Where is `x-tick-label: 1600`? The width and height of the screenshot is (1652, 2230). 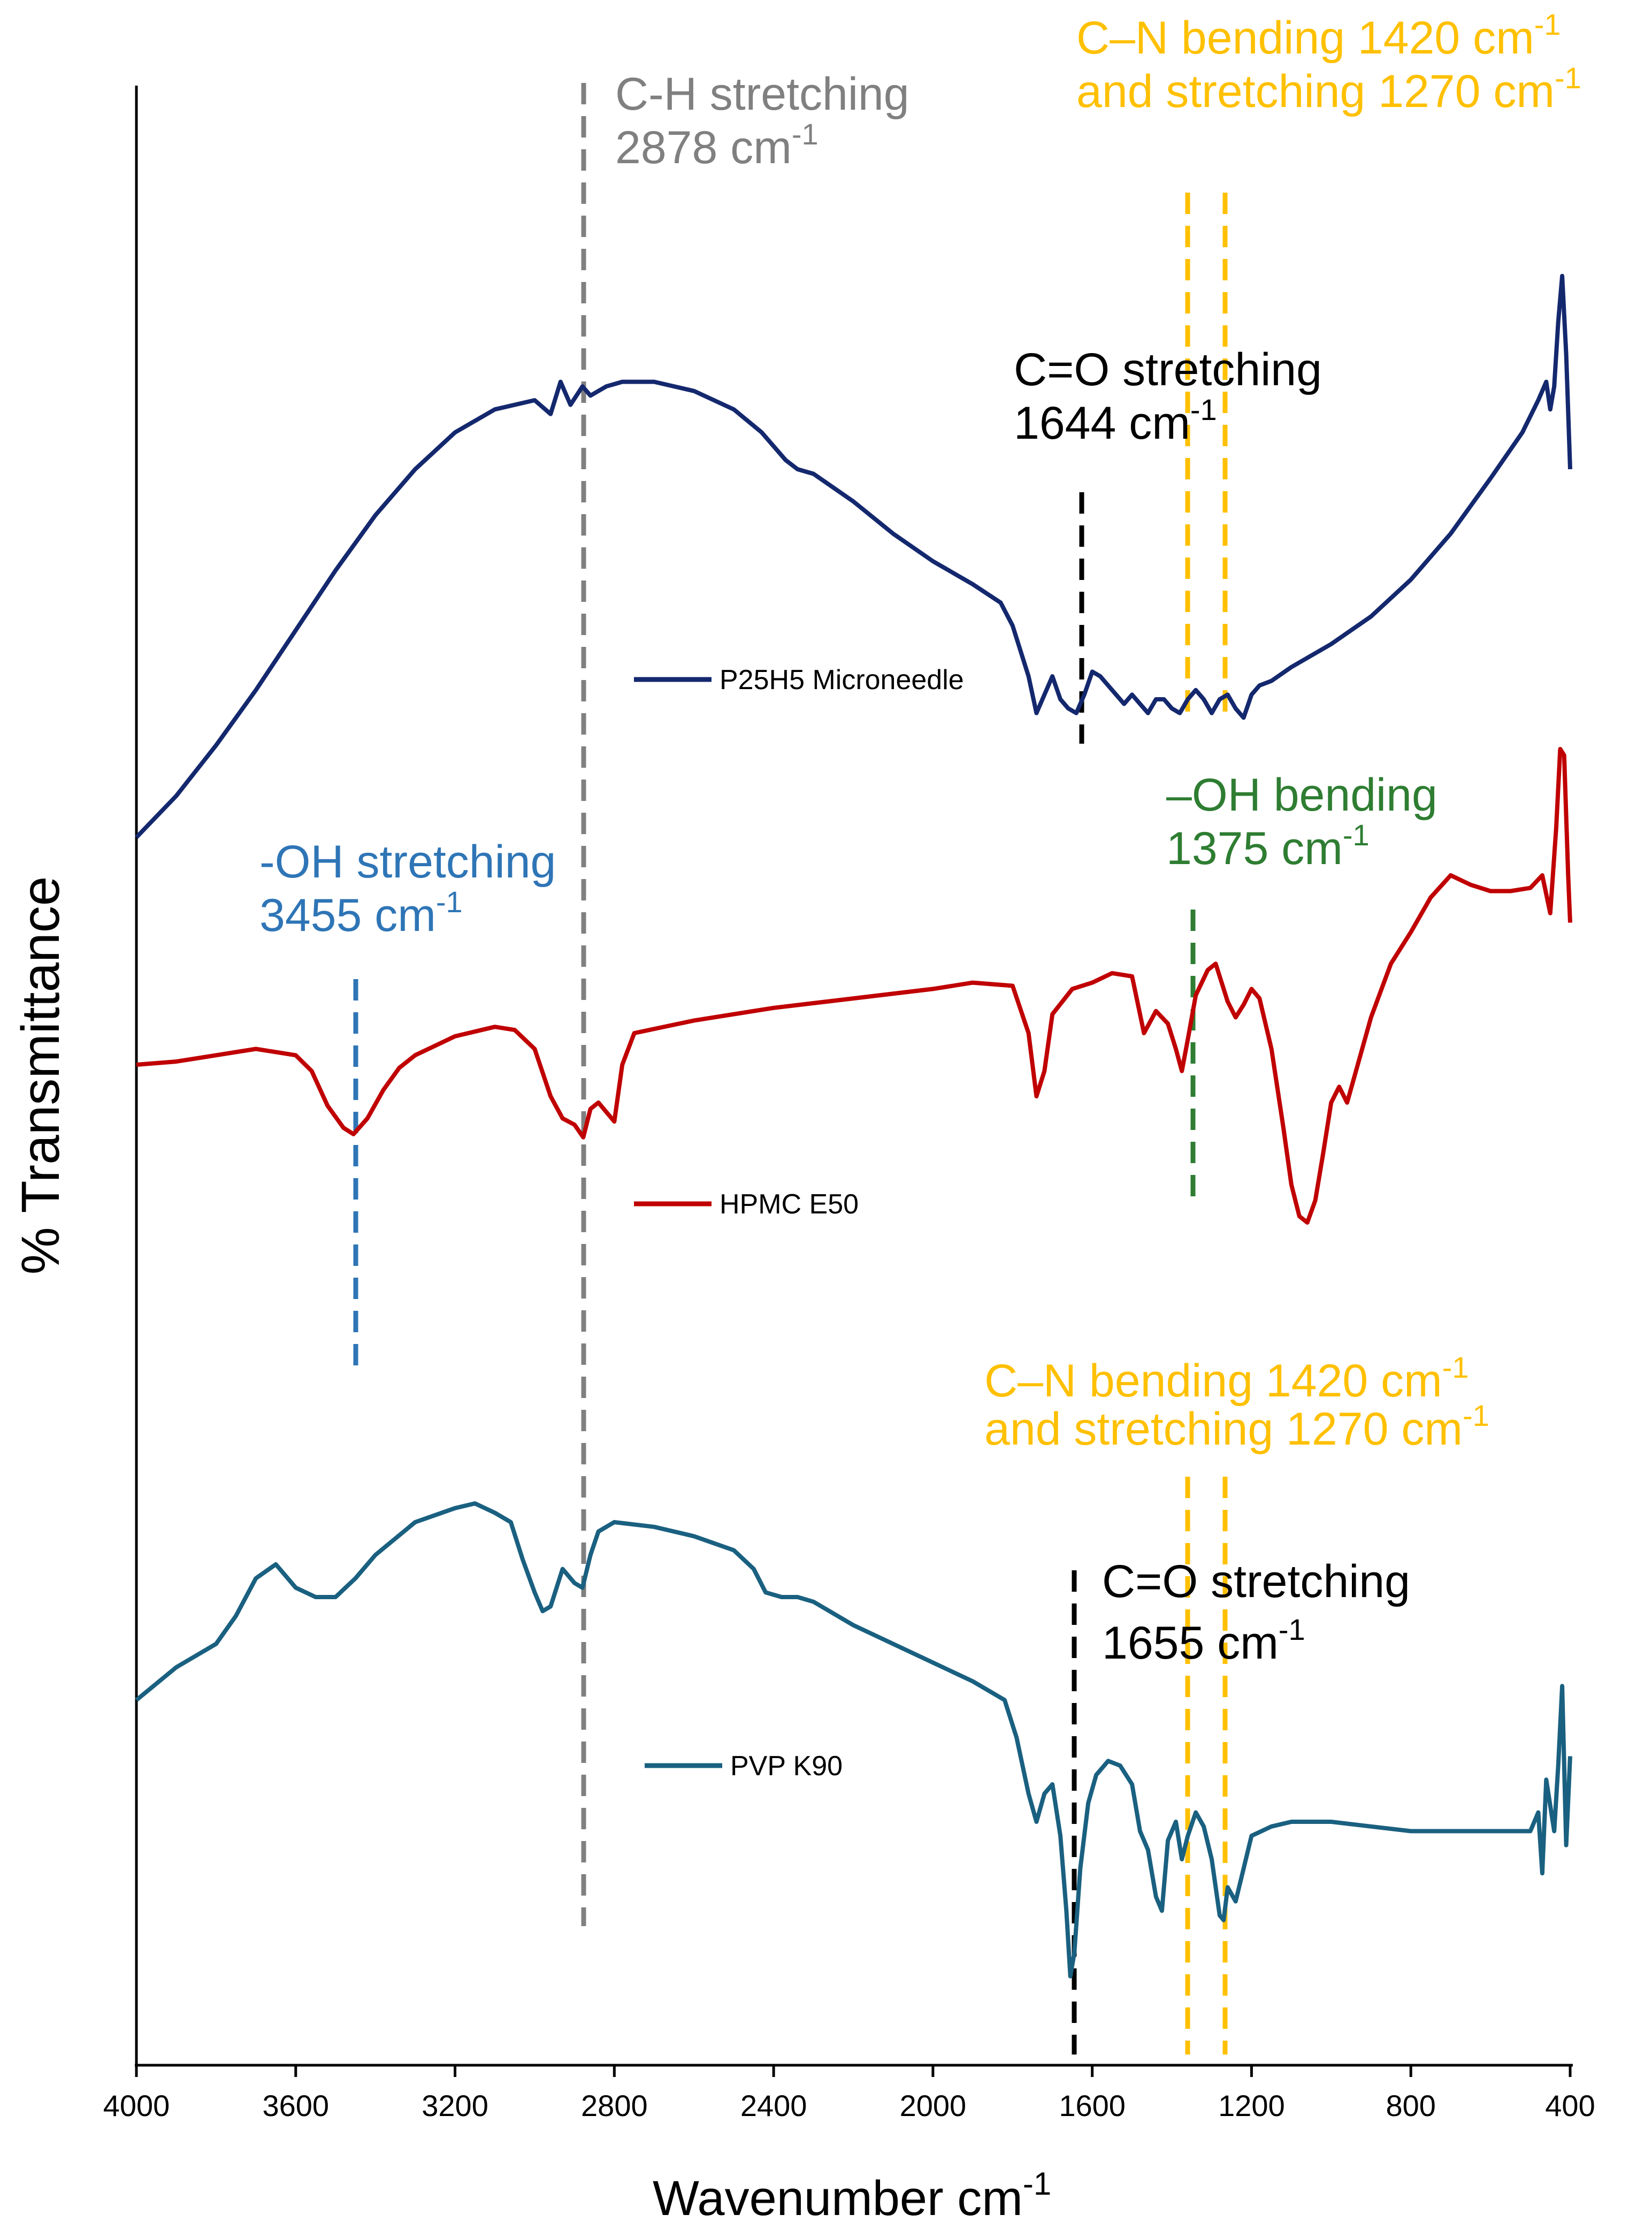 x-tick-label: 1600 is located at coordinates (1092, 2105).